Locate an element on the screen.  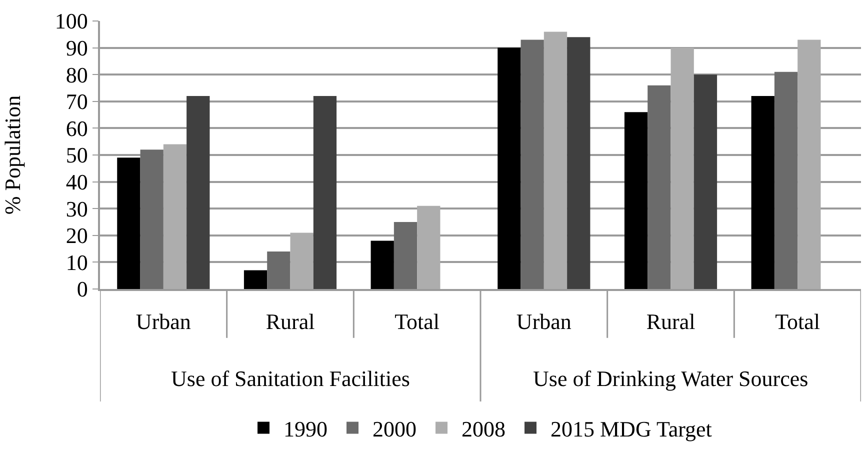
y-tick-label: 20 is located at coordinates (77, 235).